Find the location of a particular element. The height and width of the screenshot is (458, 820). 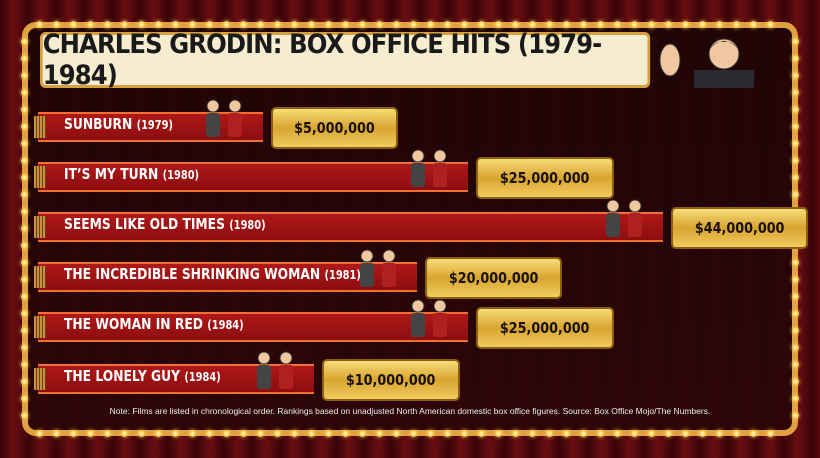

box-office-tag: $5,000,000 is located at coordinates (334, 128).